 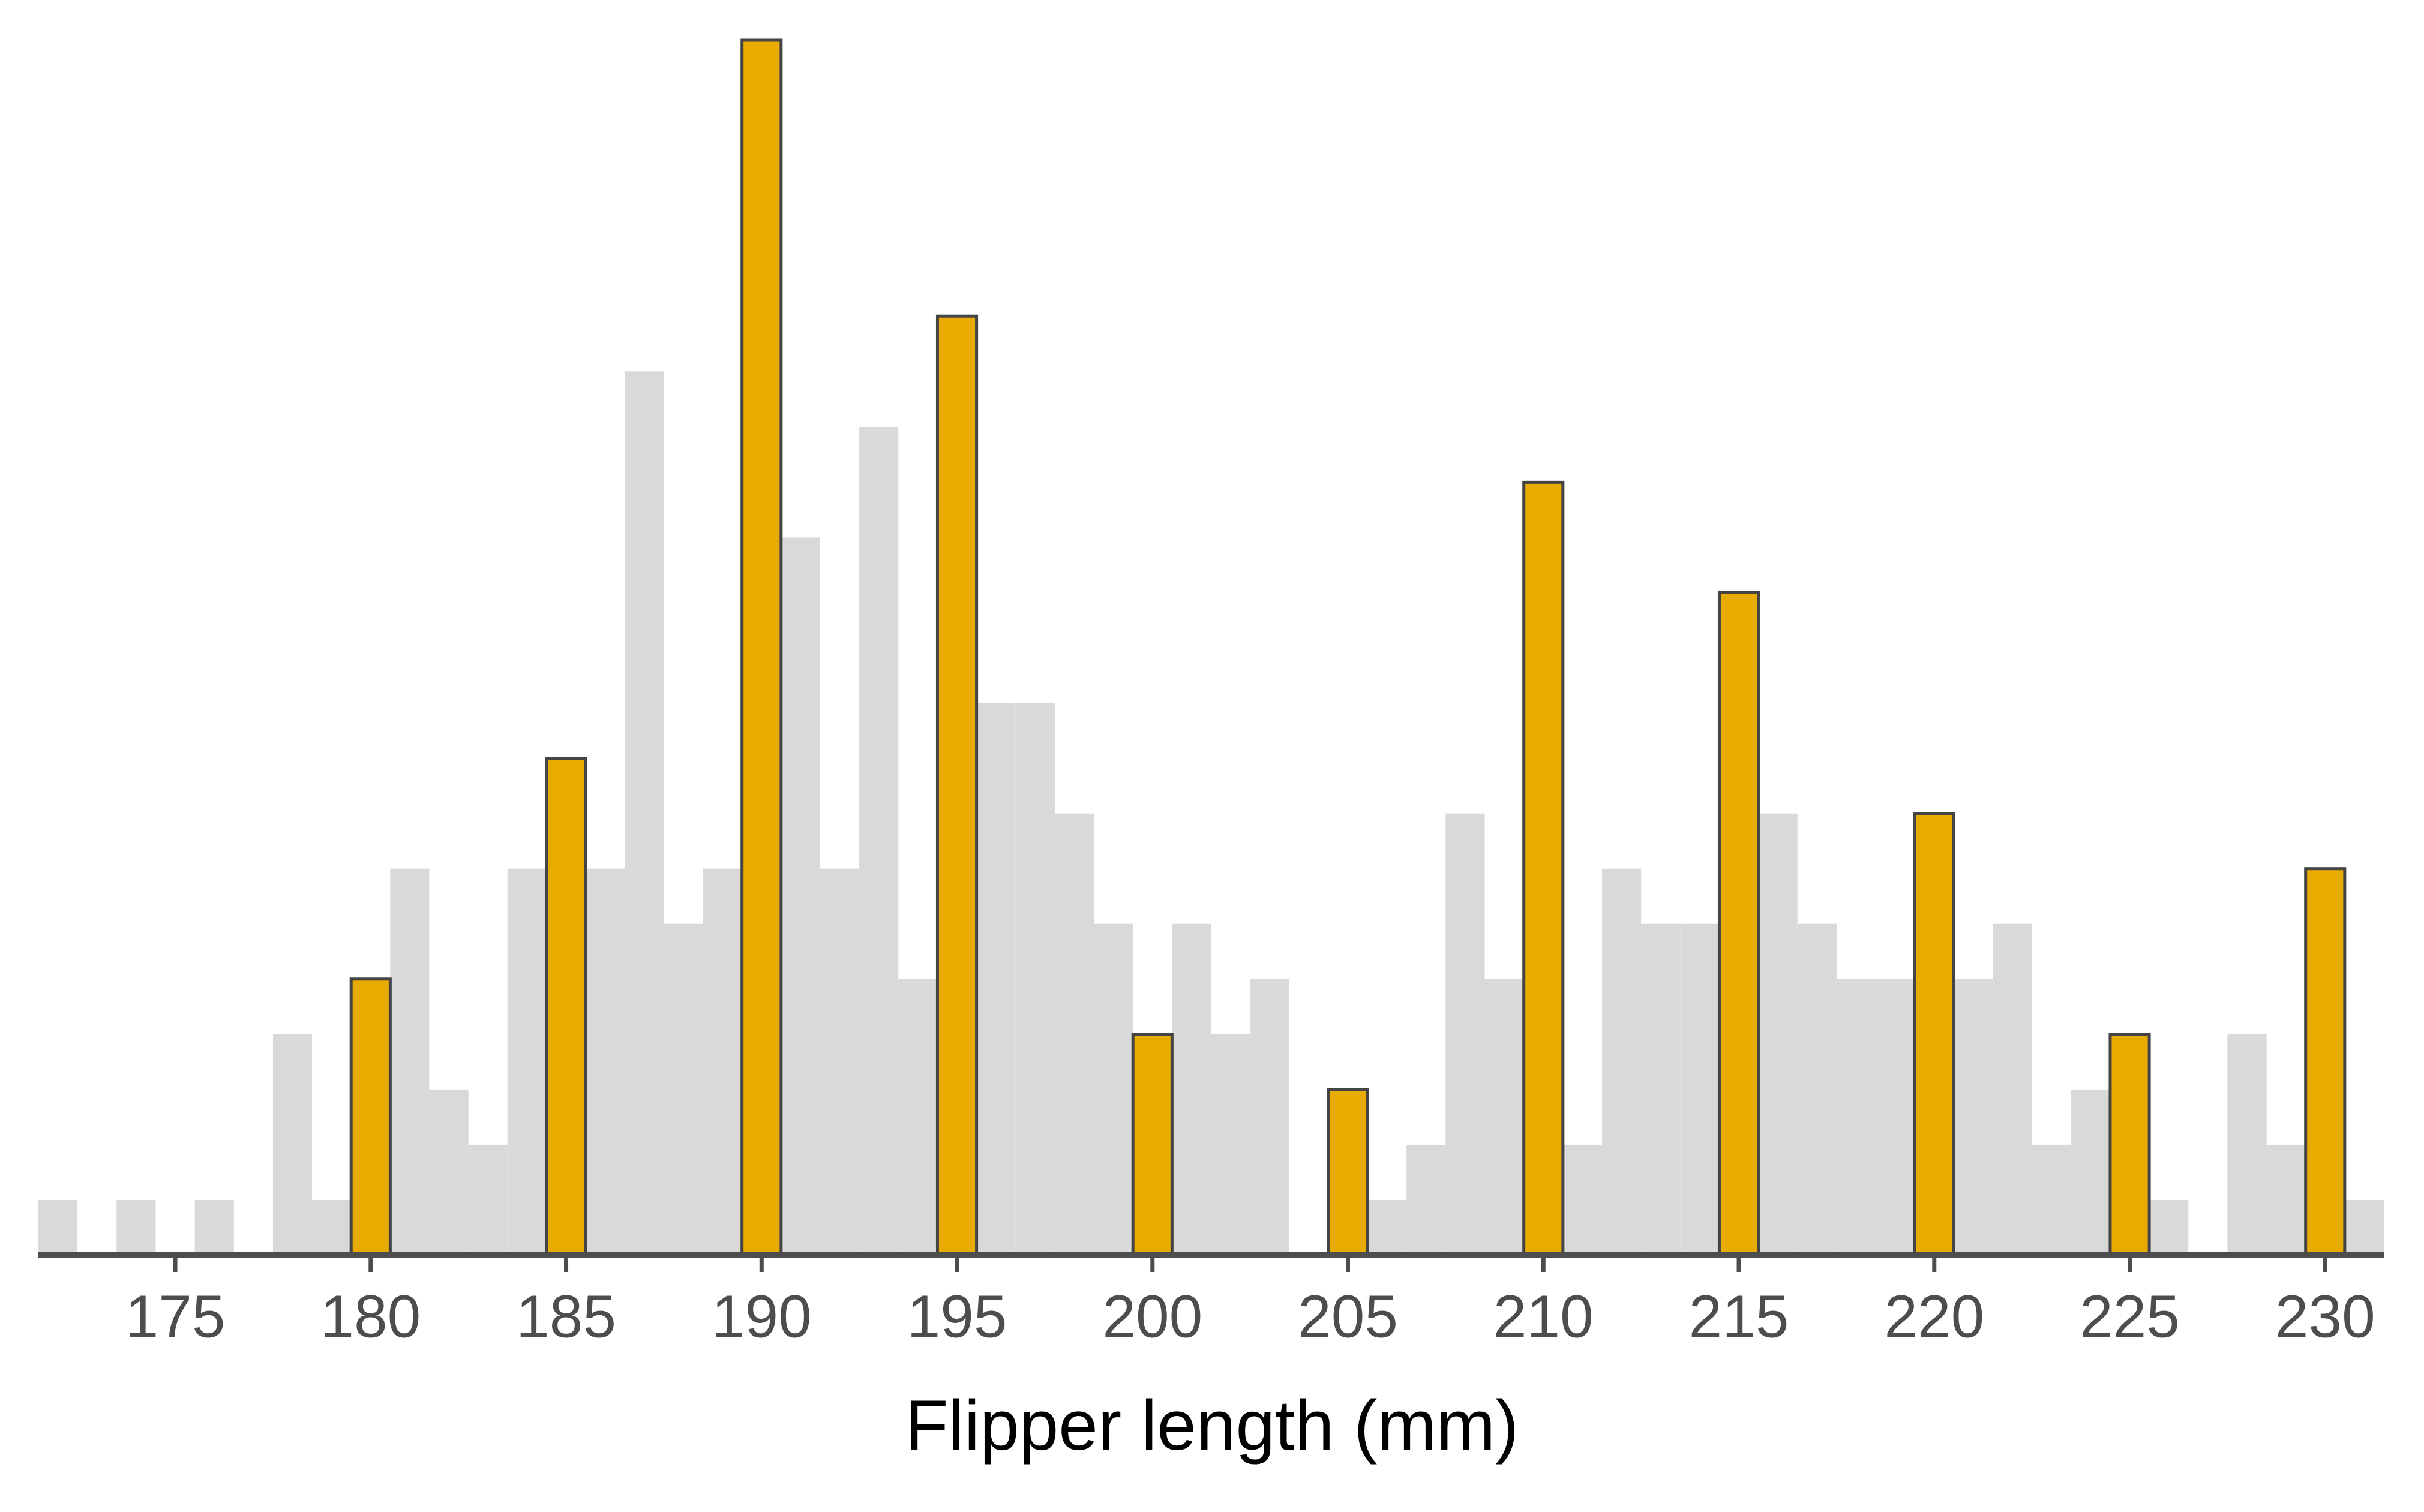 I want to click on x-axis: 175 180 185 190 195 200 205 210 215 220 225 230, so click(x=1211, y=1301).